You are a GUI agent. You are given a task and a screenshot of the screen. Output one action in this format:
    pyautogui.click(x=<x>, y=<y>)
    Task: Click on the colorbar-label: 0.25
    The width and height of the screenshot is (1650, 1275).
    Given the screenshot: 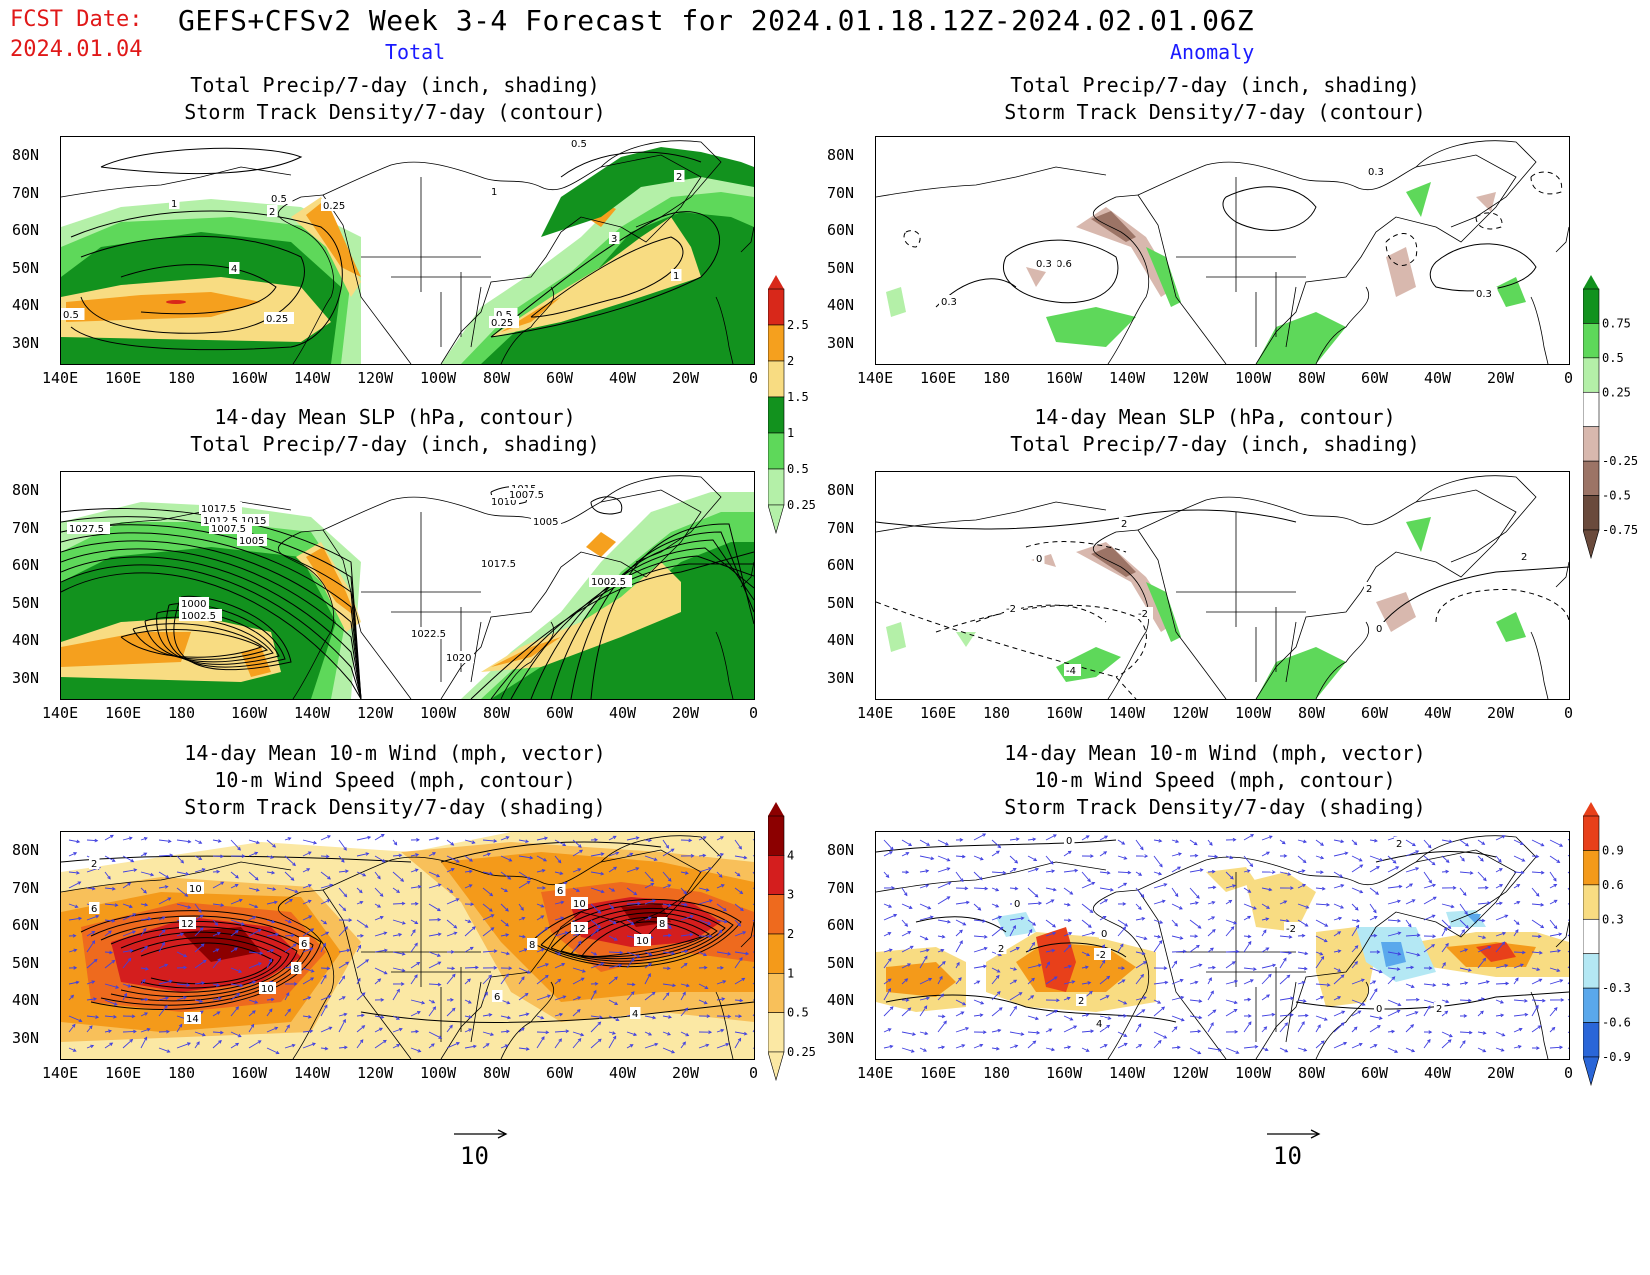 What is the action you would take?
    pyautogui.click(x=801, y=1052)
    